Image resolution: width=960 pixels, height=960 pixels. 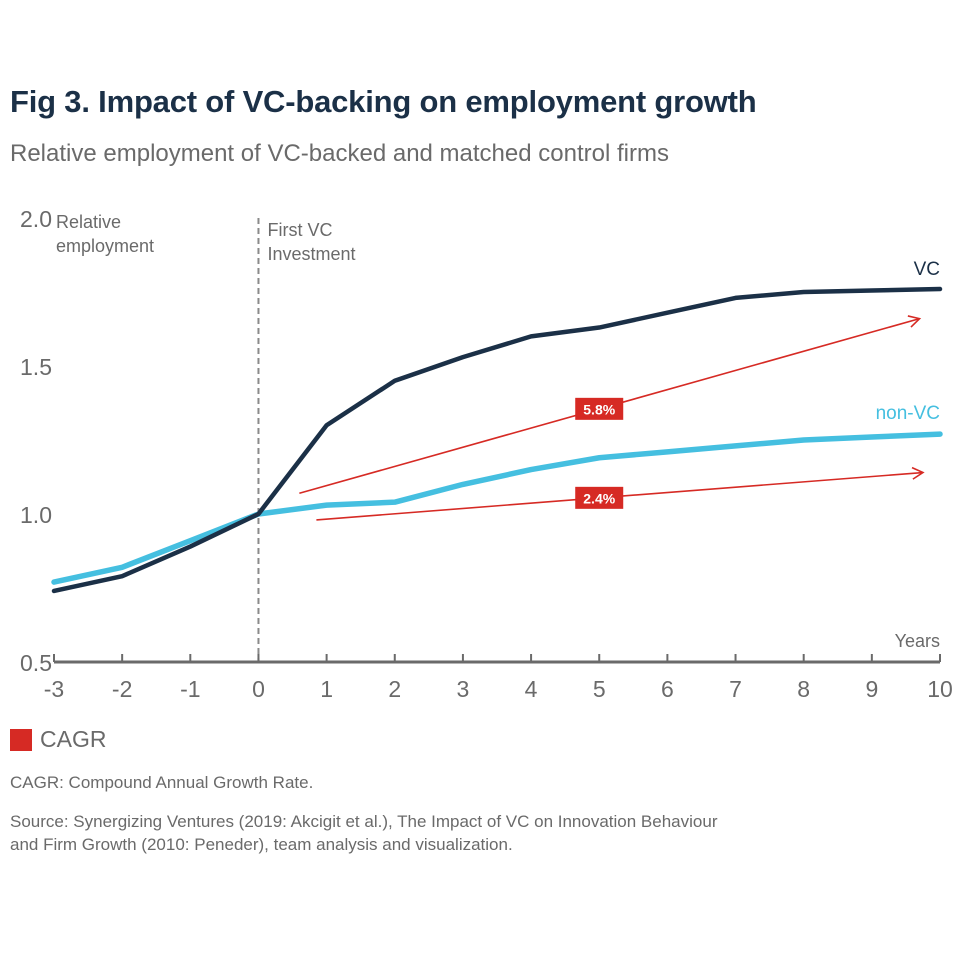 What do you see at coordinates (299, 230) in the screenshot?
I see `event-label-line1: First VC` at bounding box center [299, 230].